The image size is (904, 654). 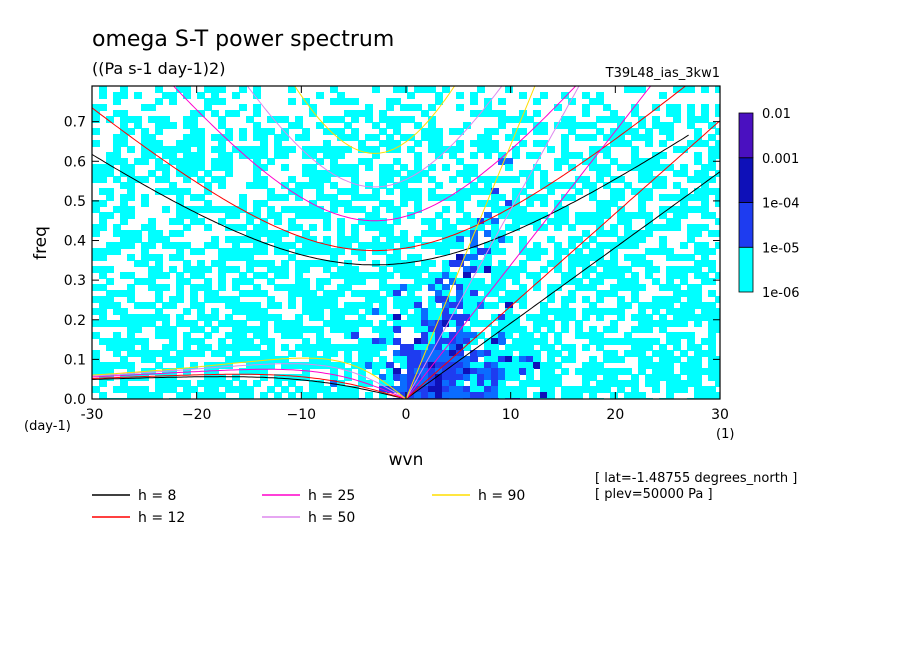 I want to click on colorbar-band, so click(x=746, y=135).